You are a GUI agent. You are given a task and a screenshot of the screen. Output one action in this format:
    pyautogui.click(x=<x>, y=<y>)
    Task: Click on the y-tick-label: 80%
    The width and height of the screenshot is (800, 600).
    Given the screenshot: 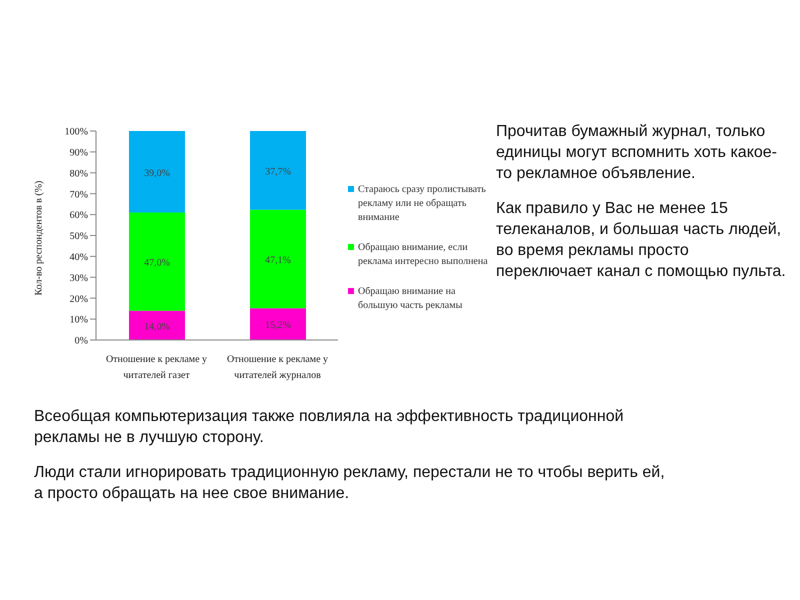 What is the action you would take?
    pyautogui.click(x=79, y=174)
    